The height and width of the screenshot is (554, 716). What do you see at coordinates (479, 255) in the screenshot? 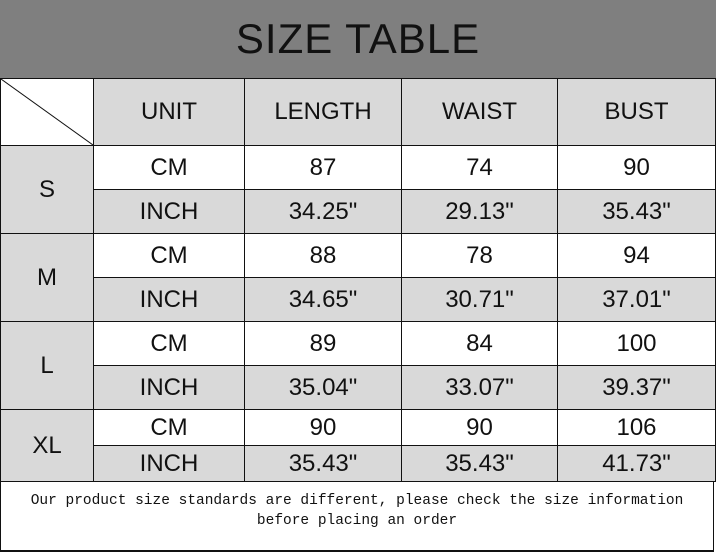
I see `value-cell: 78` at bounding box center [479, 255].